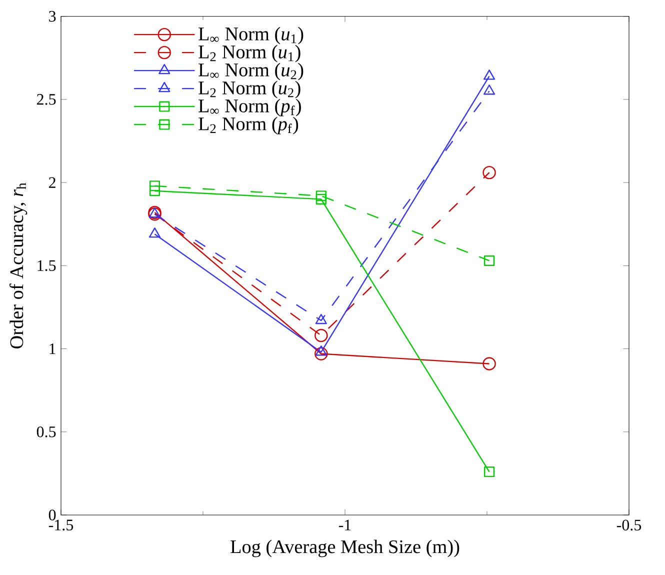  What do you see at coordinates (18, 265) in the screenshot?
I see `y-axis-title: Order of Accuracy, r$_{h}$` at bounding box center [18, 265].